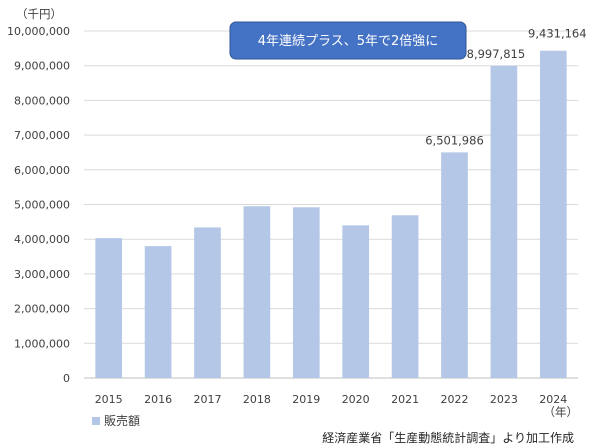  What do you see at coordinates (109, 308) in the screenshot?
I see `bar-2015` at bounding box center [109, 308].